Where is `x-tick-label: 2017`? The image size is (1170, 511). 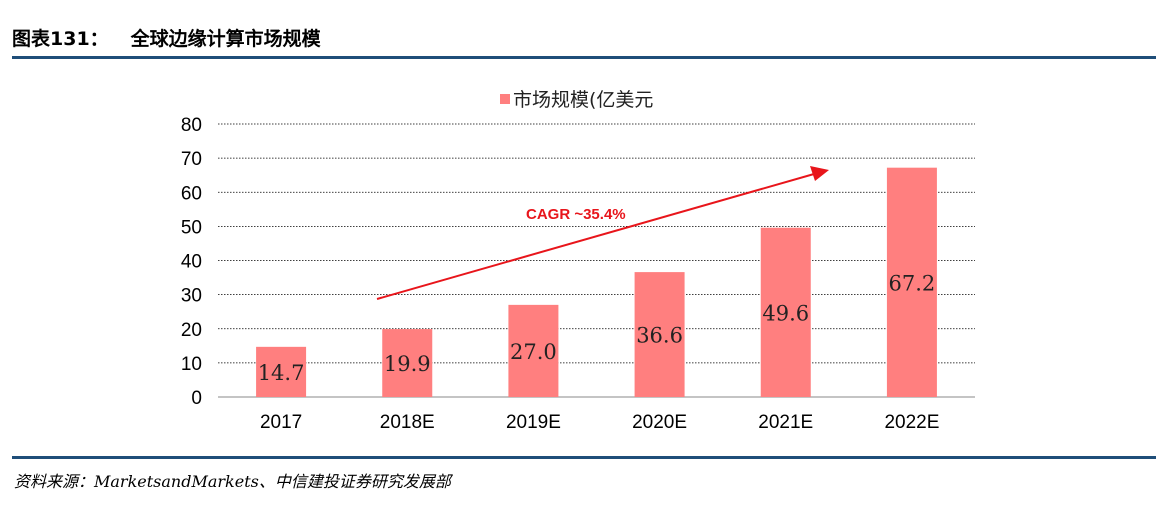
x-tick-label: 2017 is located at coordinates (281, 422).